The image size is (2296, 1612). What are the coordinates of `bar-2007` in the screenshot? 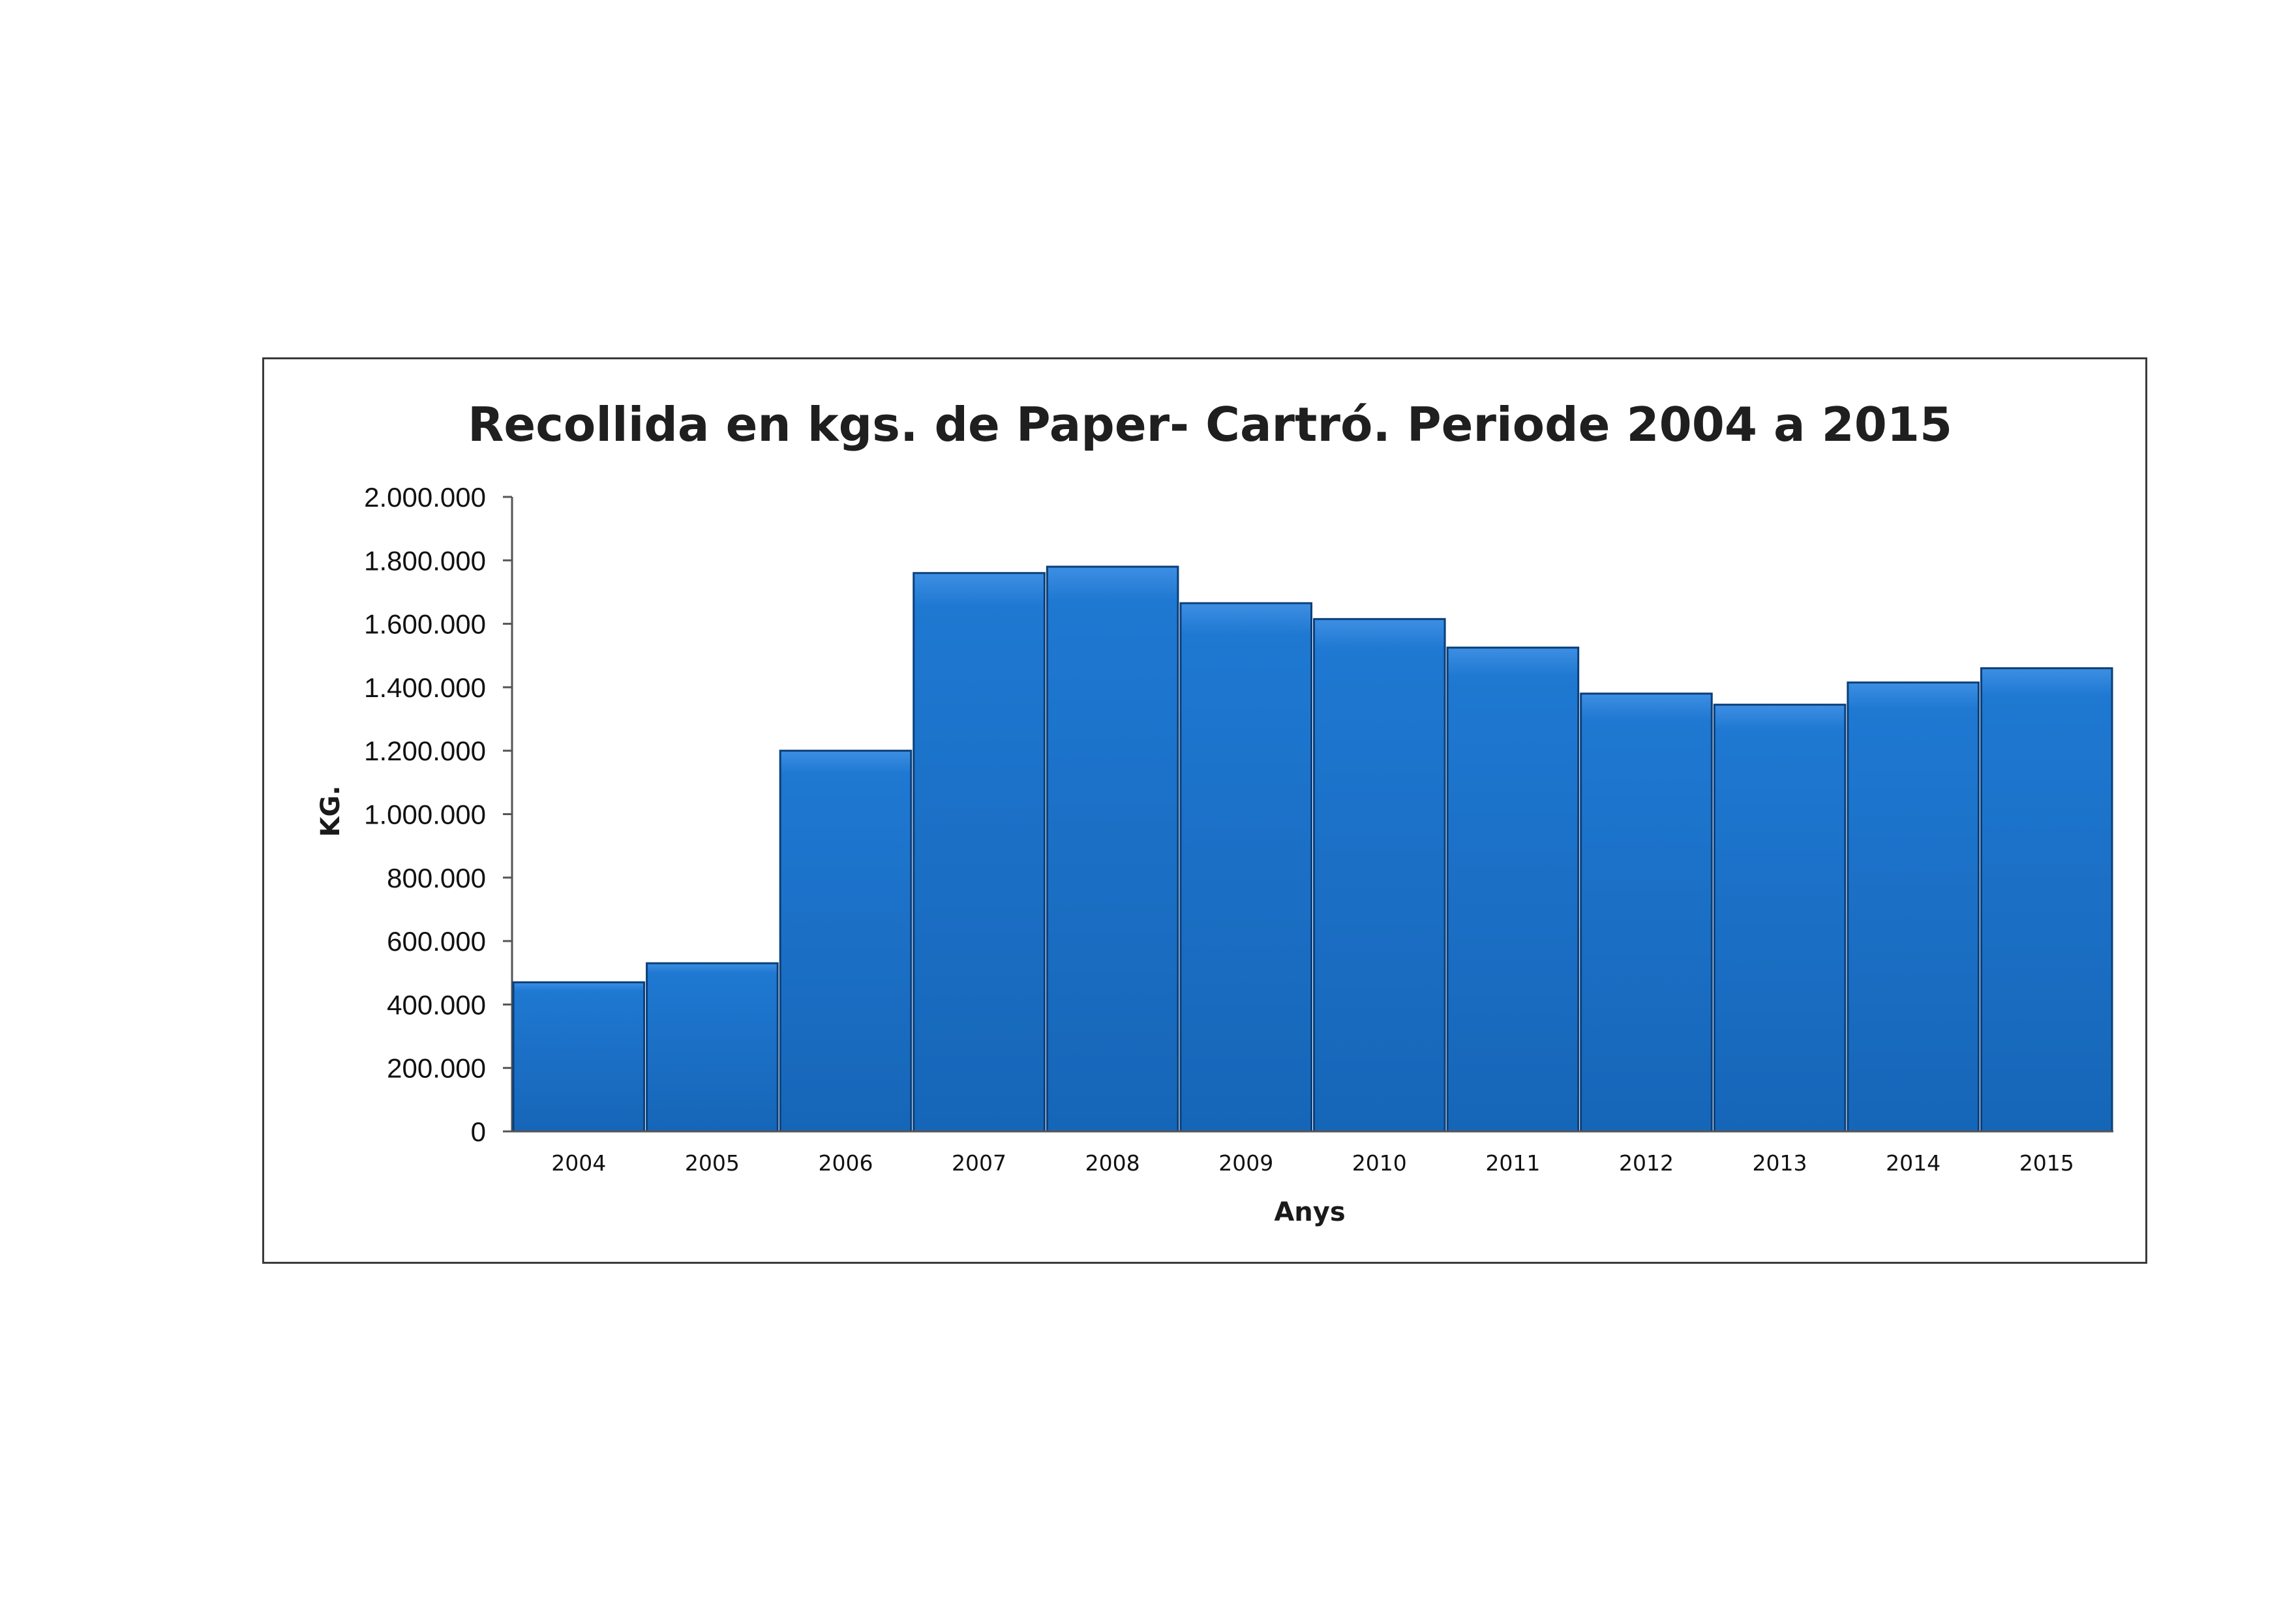 It's located at (979, 852).